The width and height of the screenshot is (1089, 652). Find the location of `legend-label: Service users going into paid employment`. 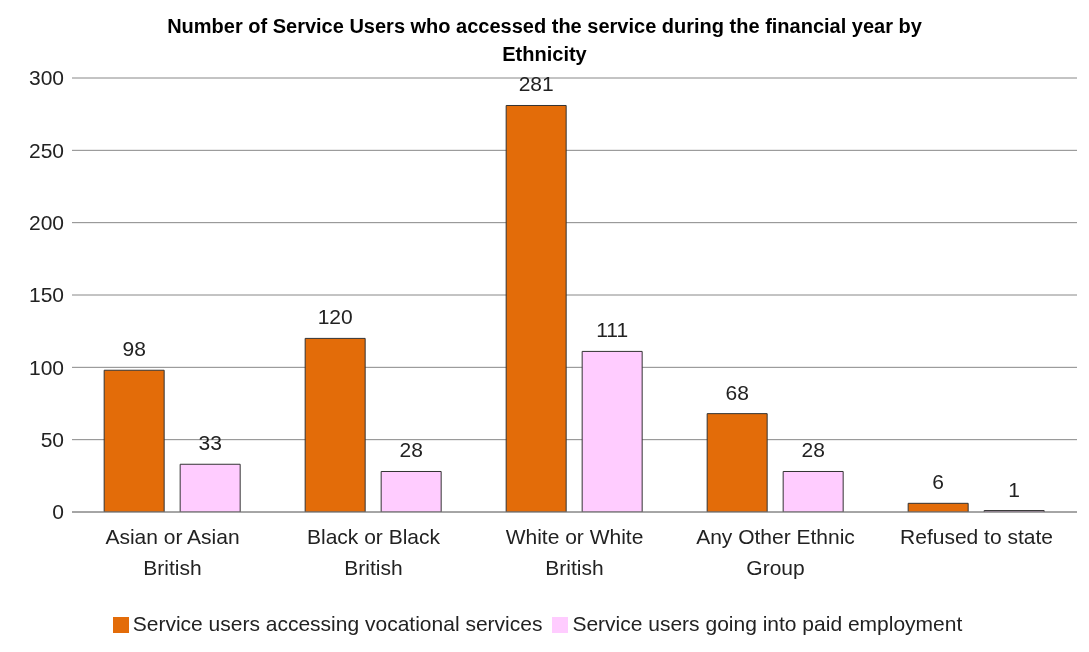

legend-label: Service users going into paid employment is located at coordinates (767, 623).